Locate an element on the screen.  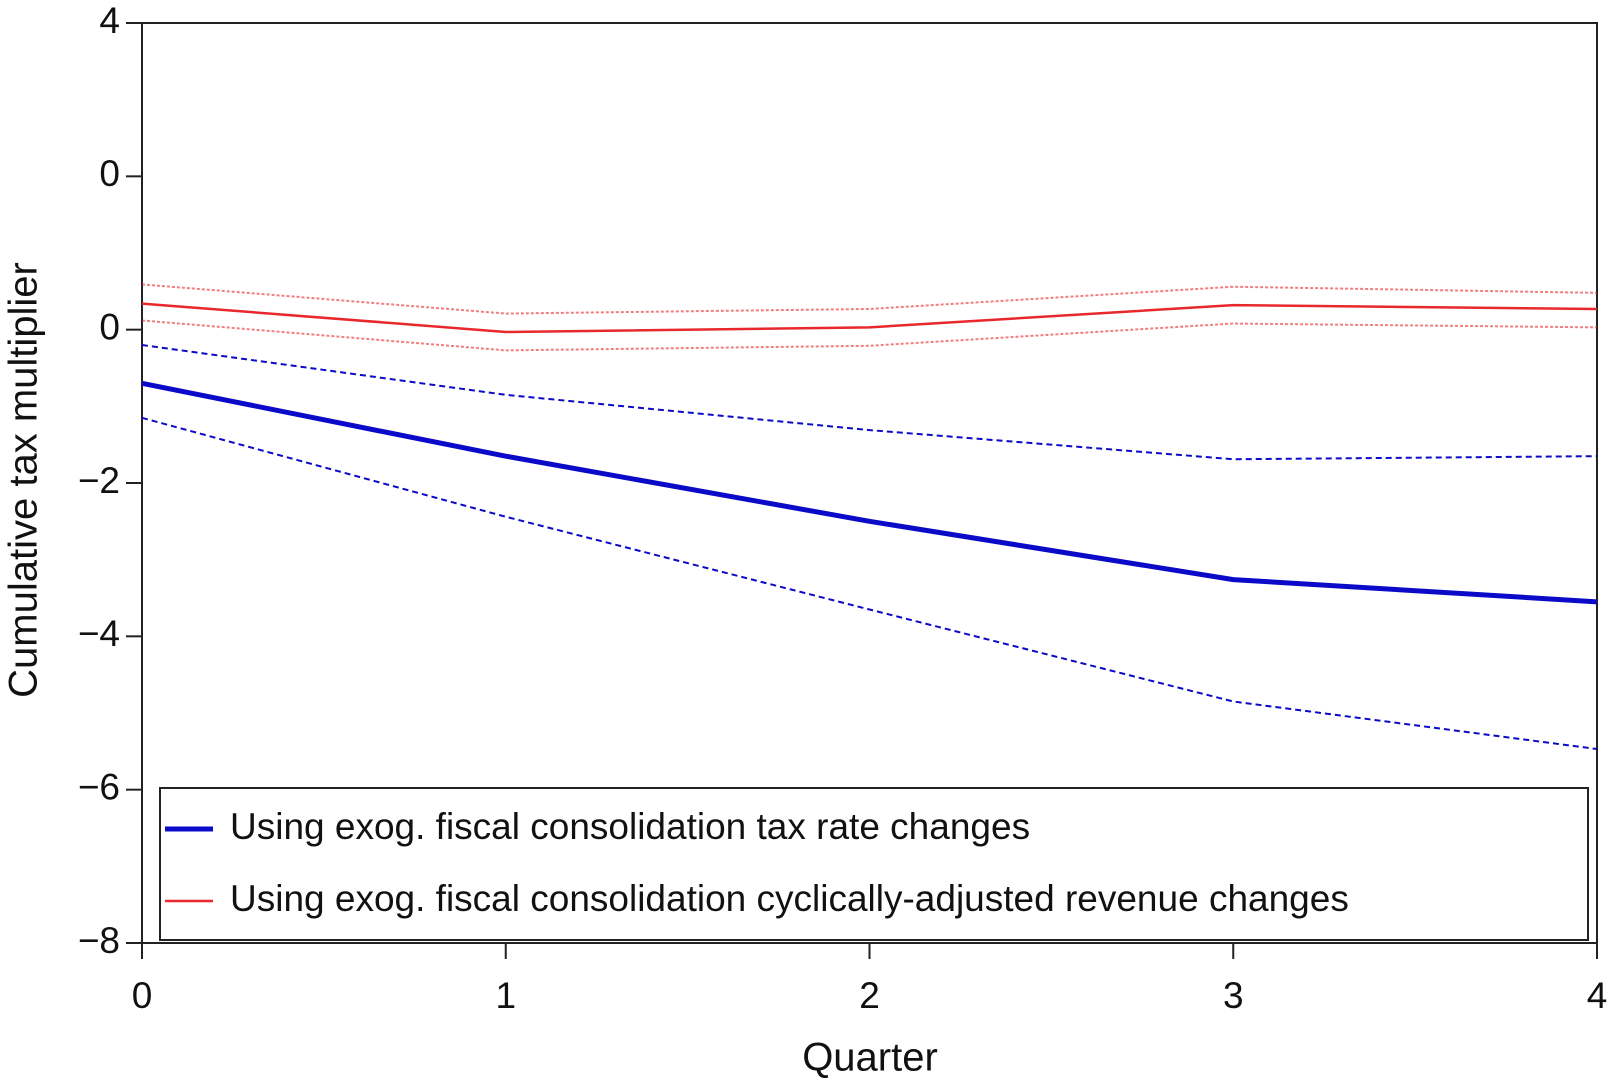
y-tick-label: −2 is located at coordinates (99, 480).